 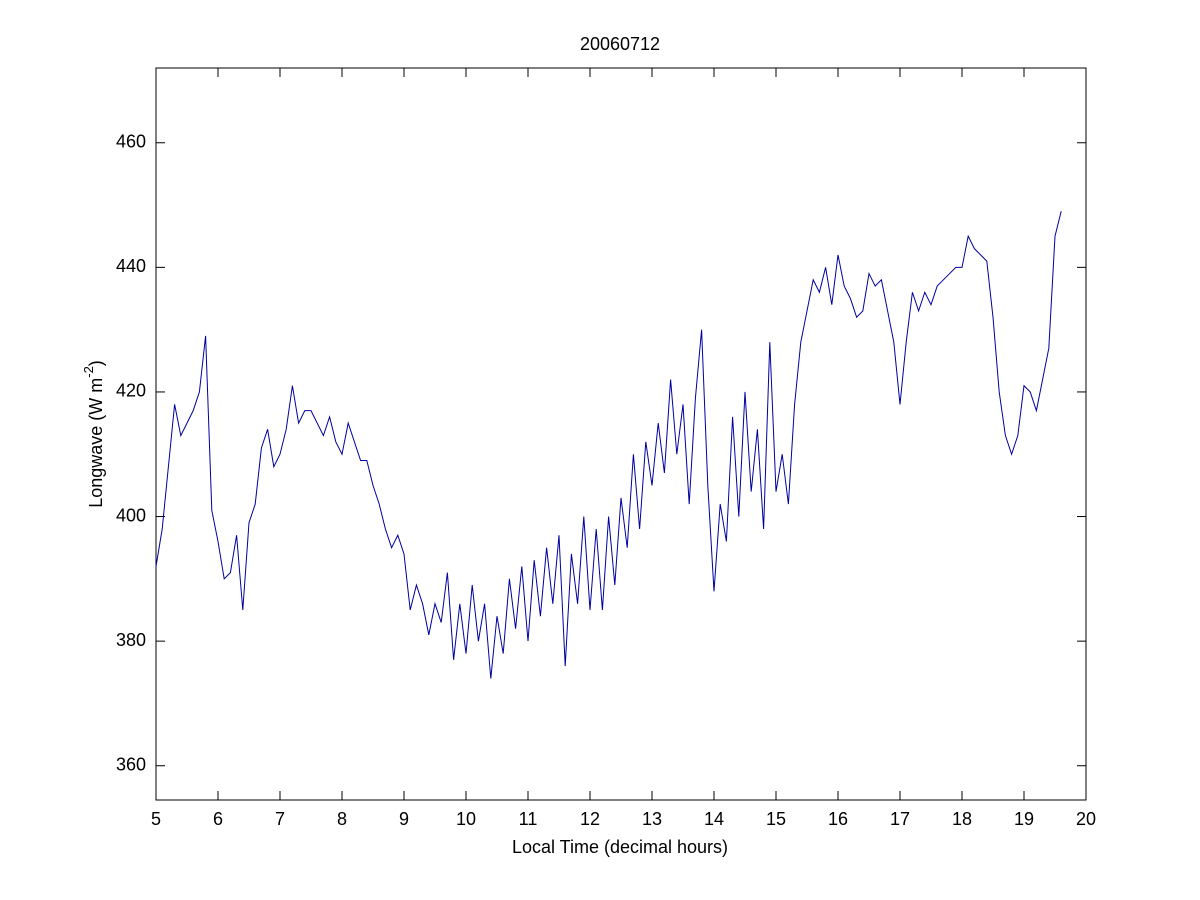 What do you see at coordinates (96, 443) in the screenshot?
I see `y-label-main: Longwave (W m` at bounding box center [96, 443].